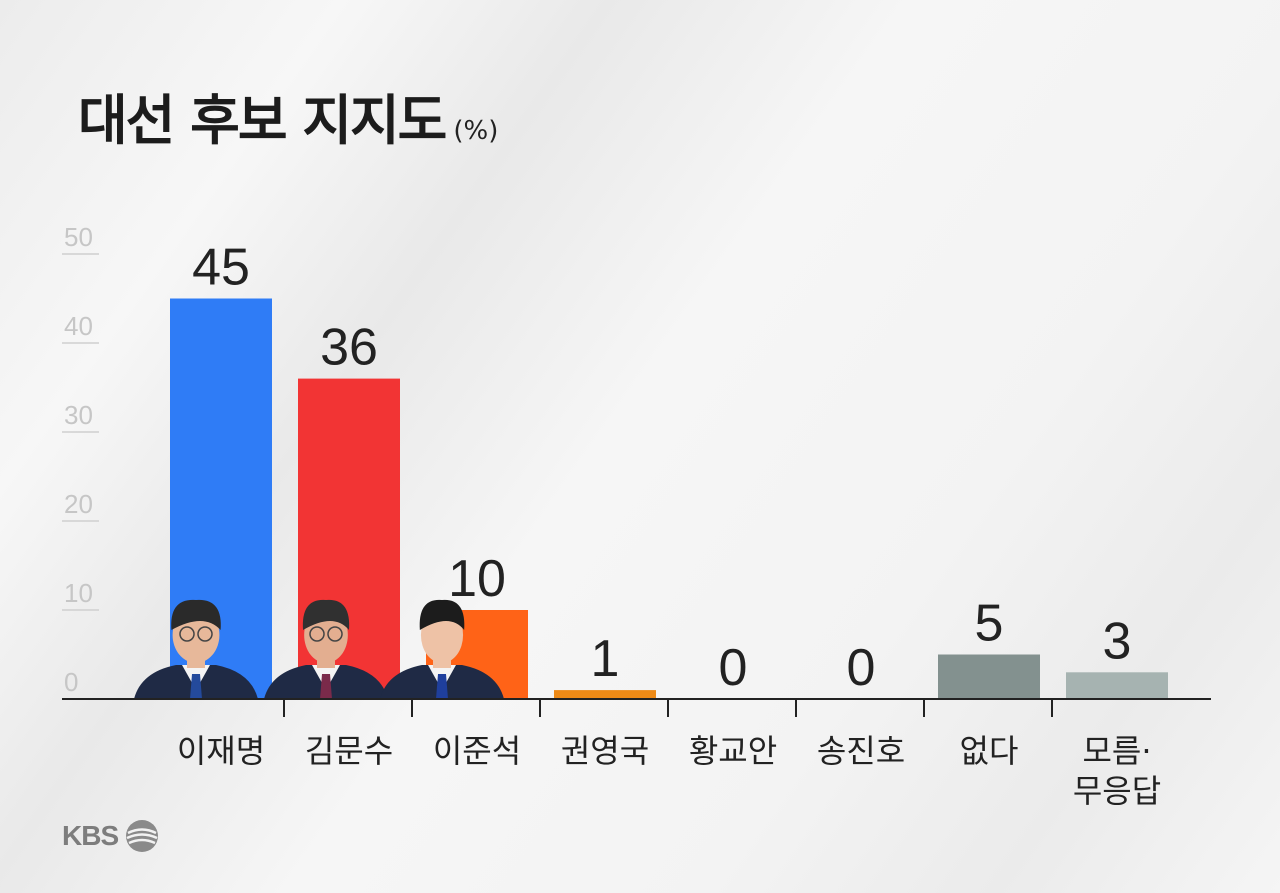 This screenshot has height=893, width=1280. What do you see at coordinates (78, 504) in the screenshot?
I see `y-tick-label: 20` at bounding box center [78, 504].